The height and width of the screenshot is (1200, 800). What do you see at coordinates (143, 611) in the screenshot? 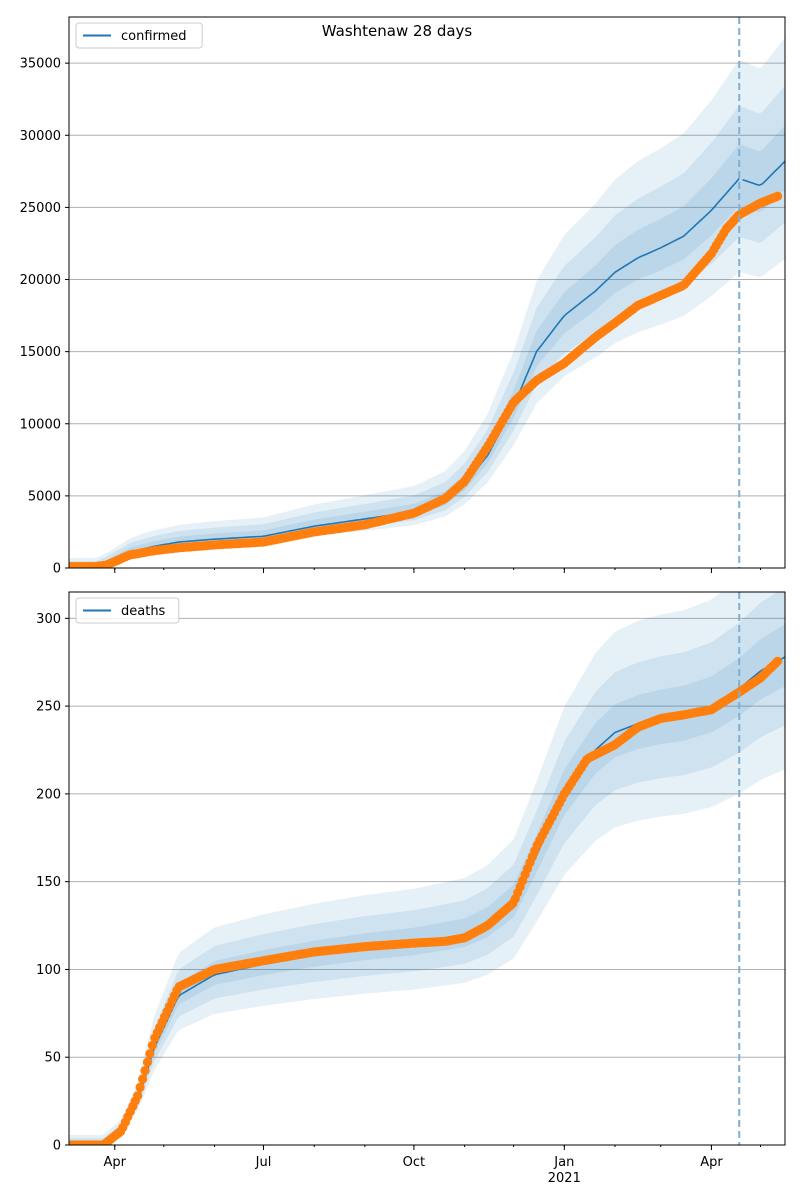
I see `legend-label: deaths` at bounding box center [143, 611].